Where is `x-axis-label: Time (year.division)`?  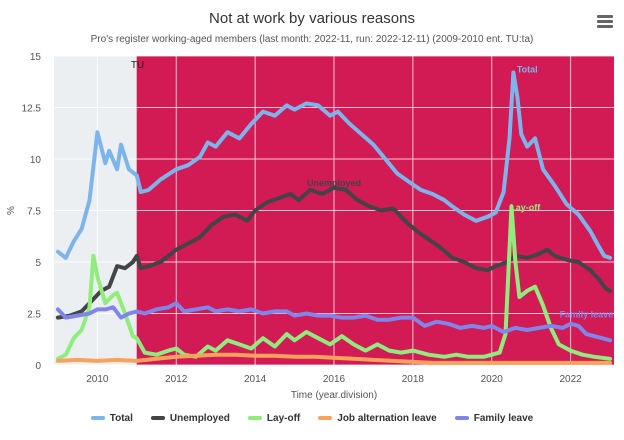
x-axis-label: Time (year.division) is located at coordinates (334, 395).